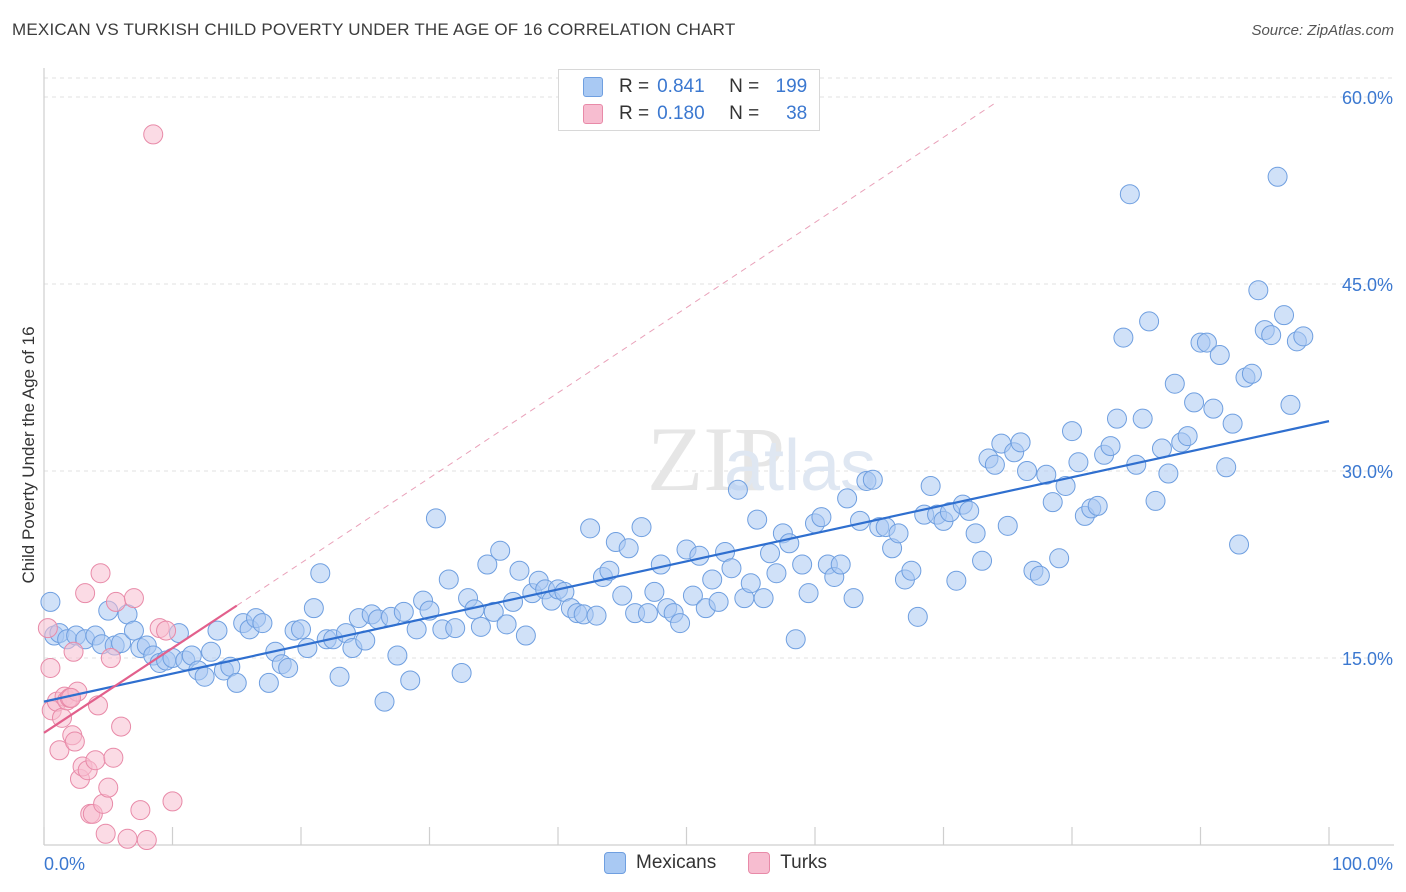 This screenshot has width=1406, height=892. Describe the element at coordinates (804, 862) in the screenshot. I see `legend-label-turks: Turks` at that location.